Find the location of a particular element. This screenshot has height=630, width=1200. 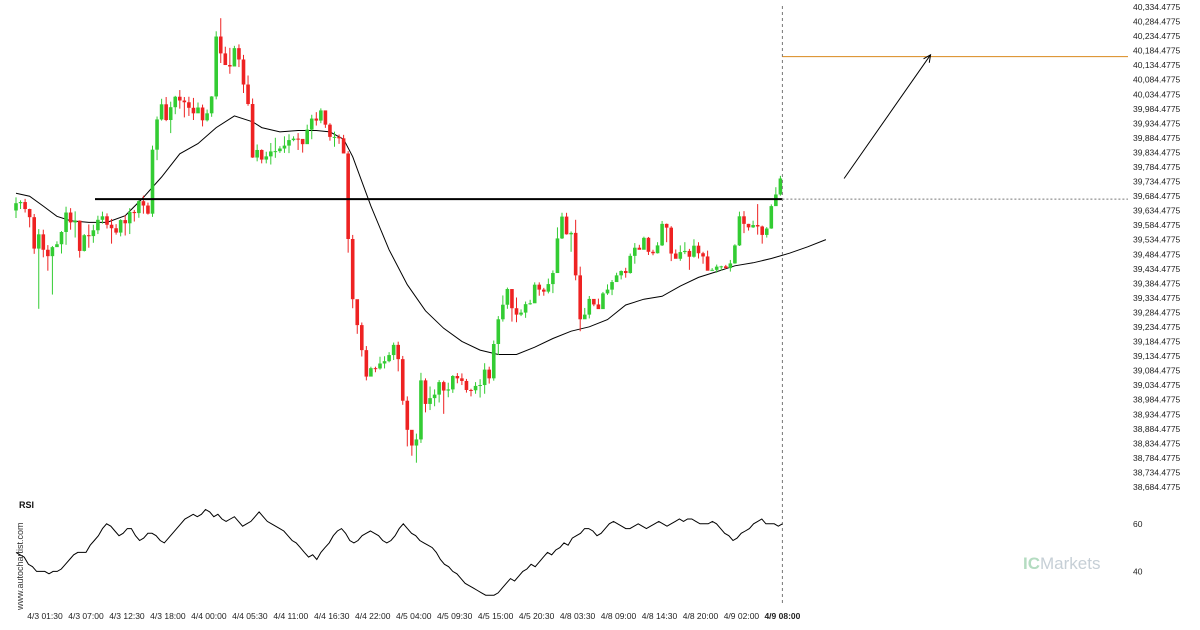

price-tick-label: 38,684.4775 is located at coordinates (1157, 487).